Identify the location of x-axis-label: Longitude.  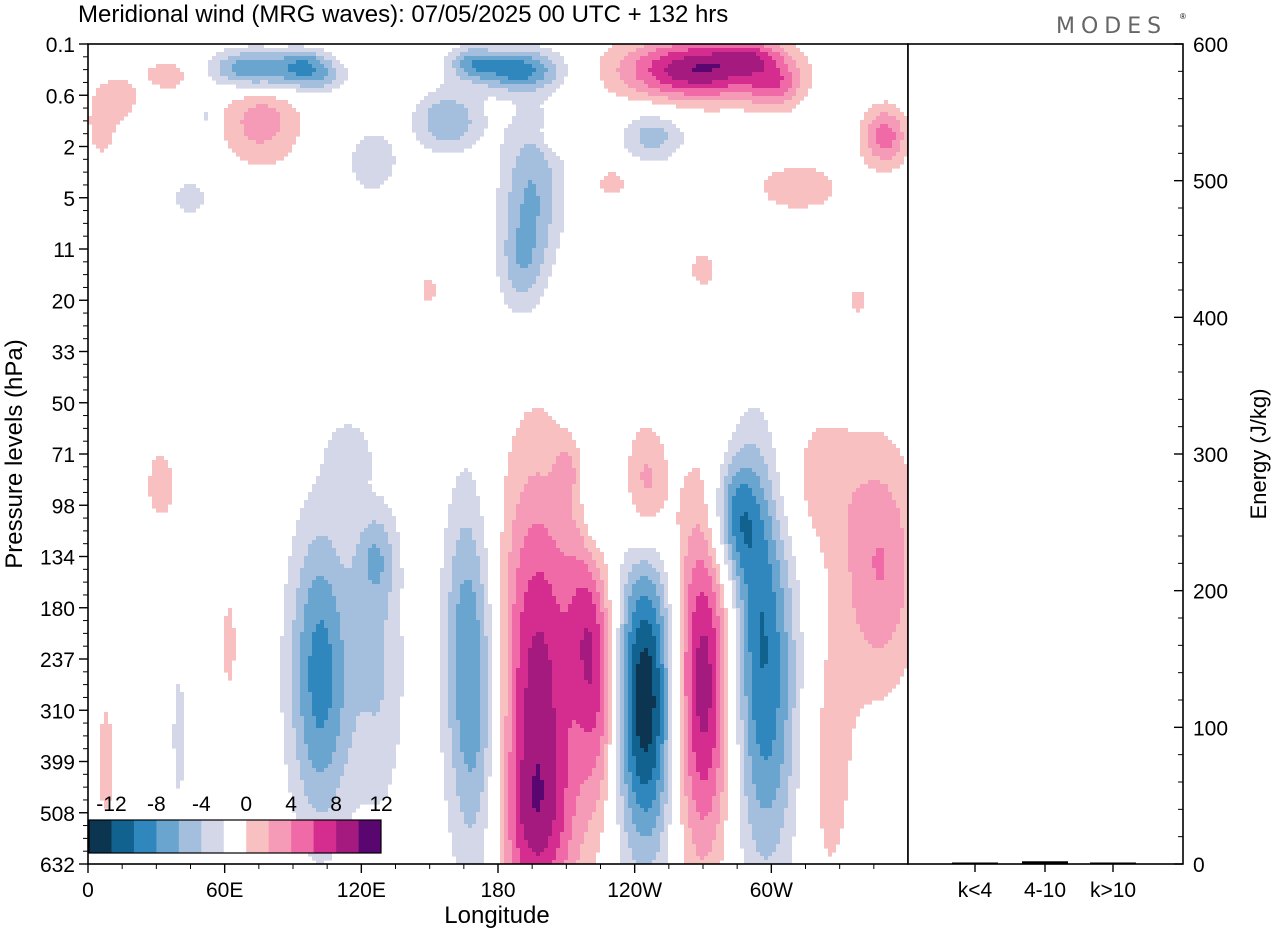
(496, 915).